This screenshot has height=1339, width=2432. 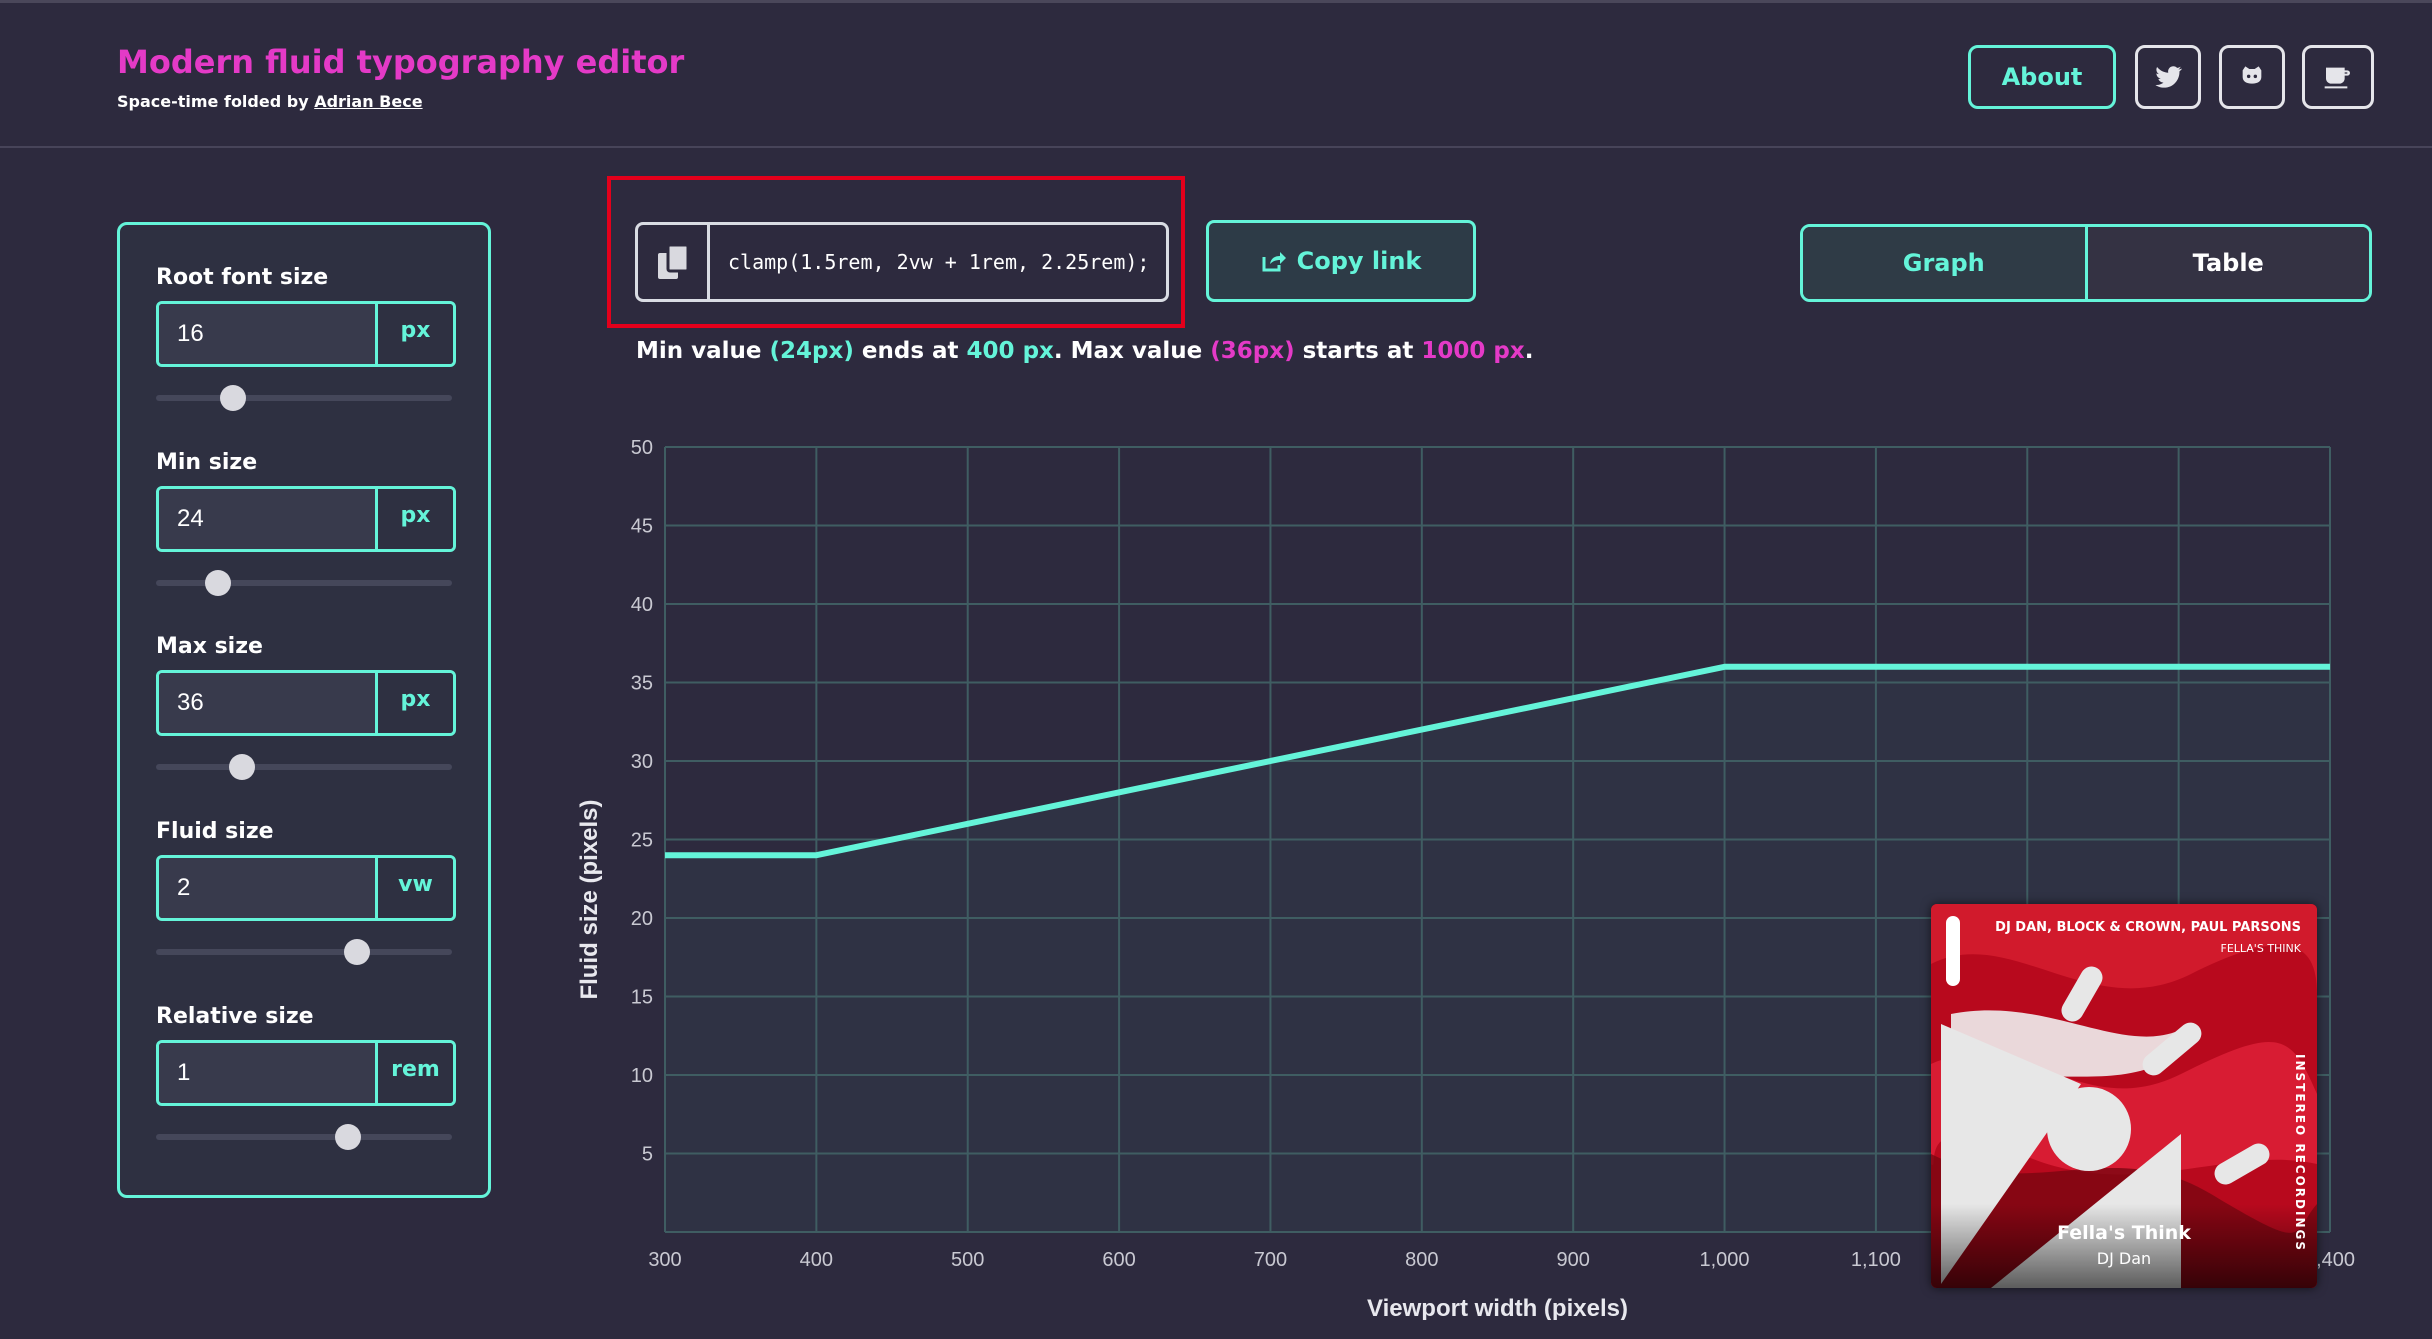 I want to click on max-size-input: 36, so click(x=267, y=703).